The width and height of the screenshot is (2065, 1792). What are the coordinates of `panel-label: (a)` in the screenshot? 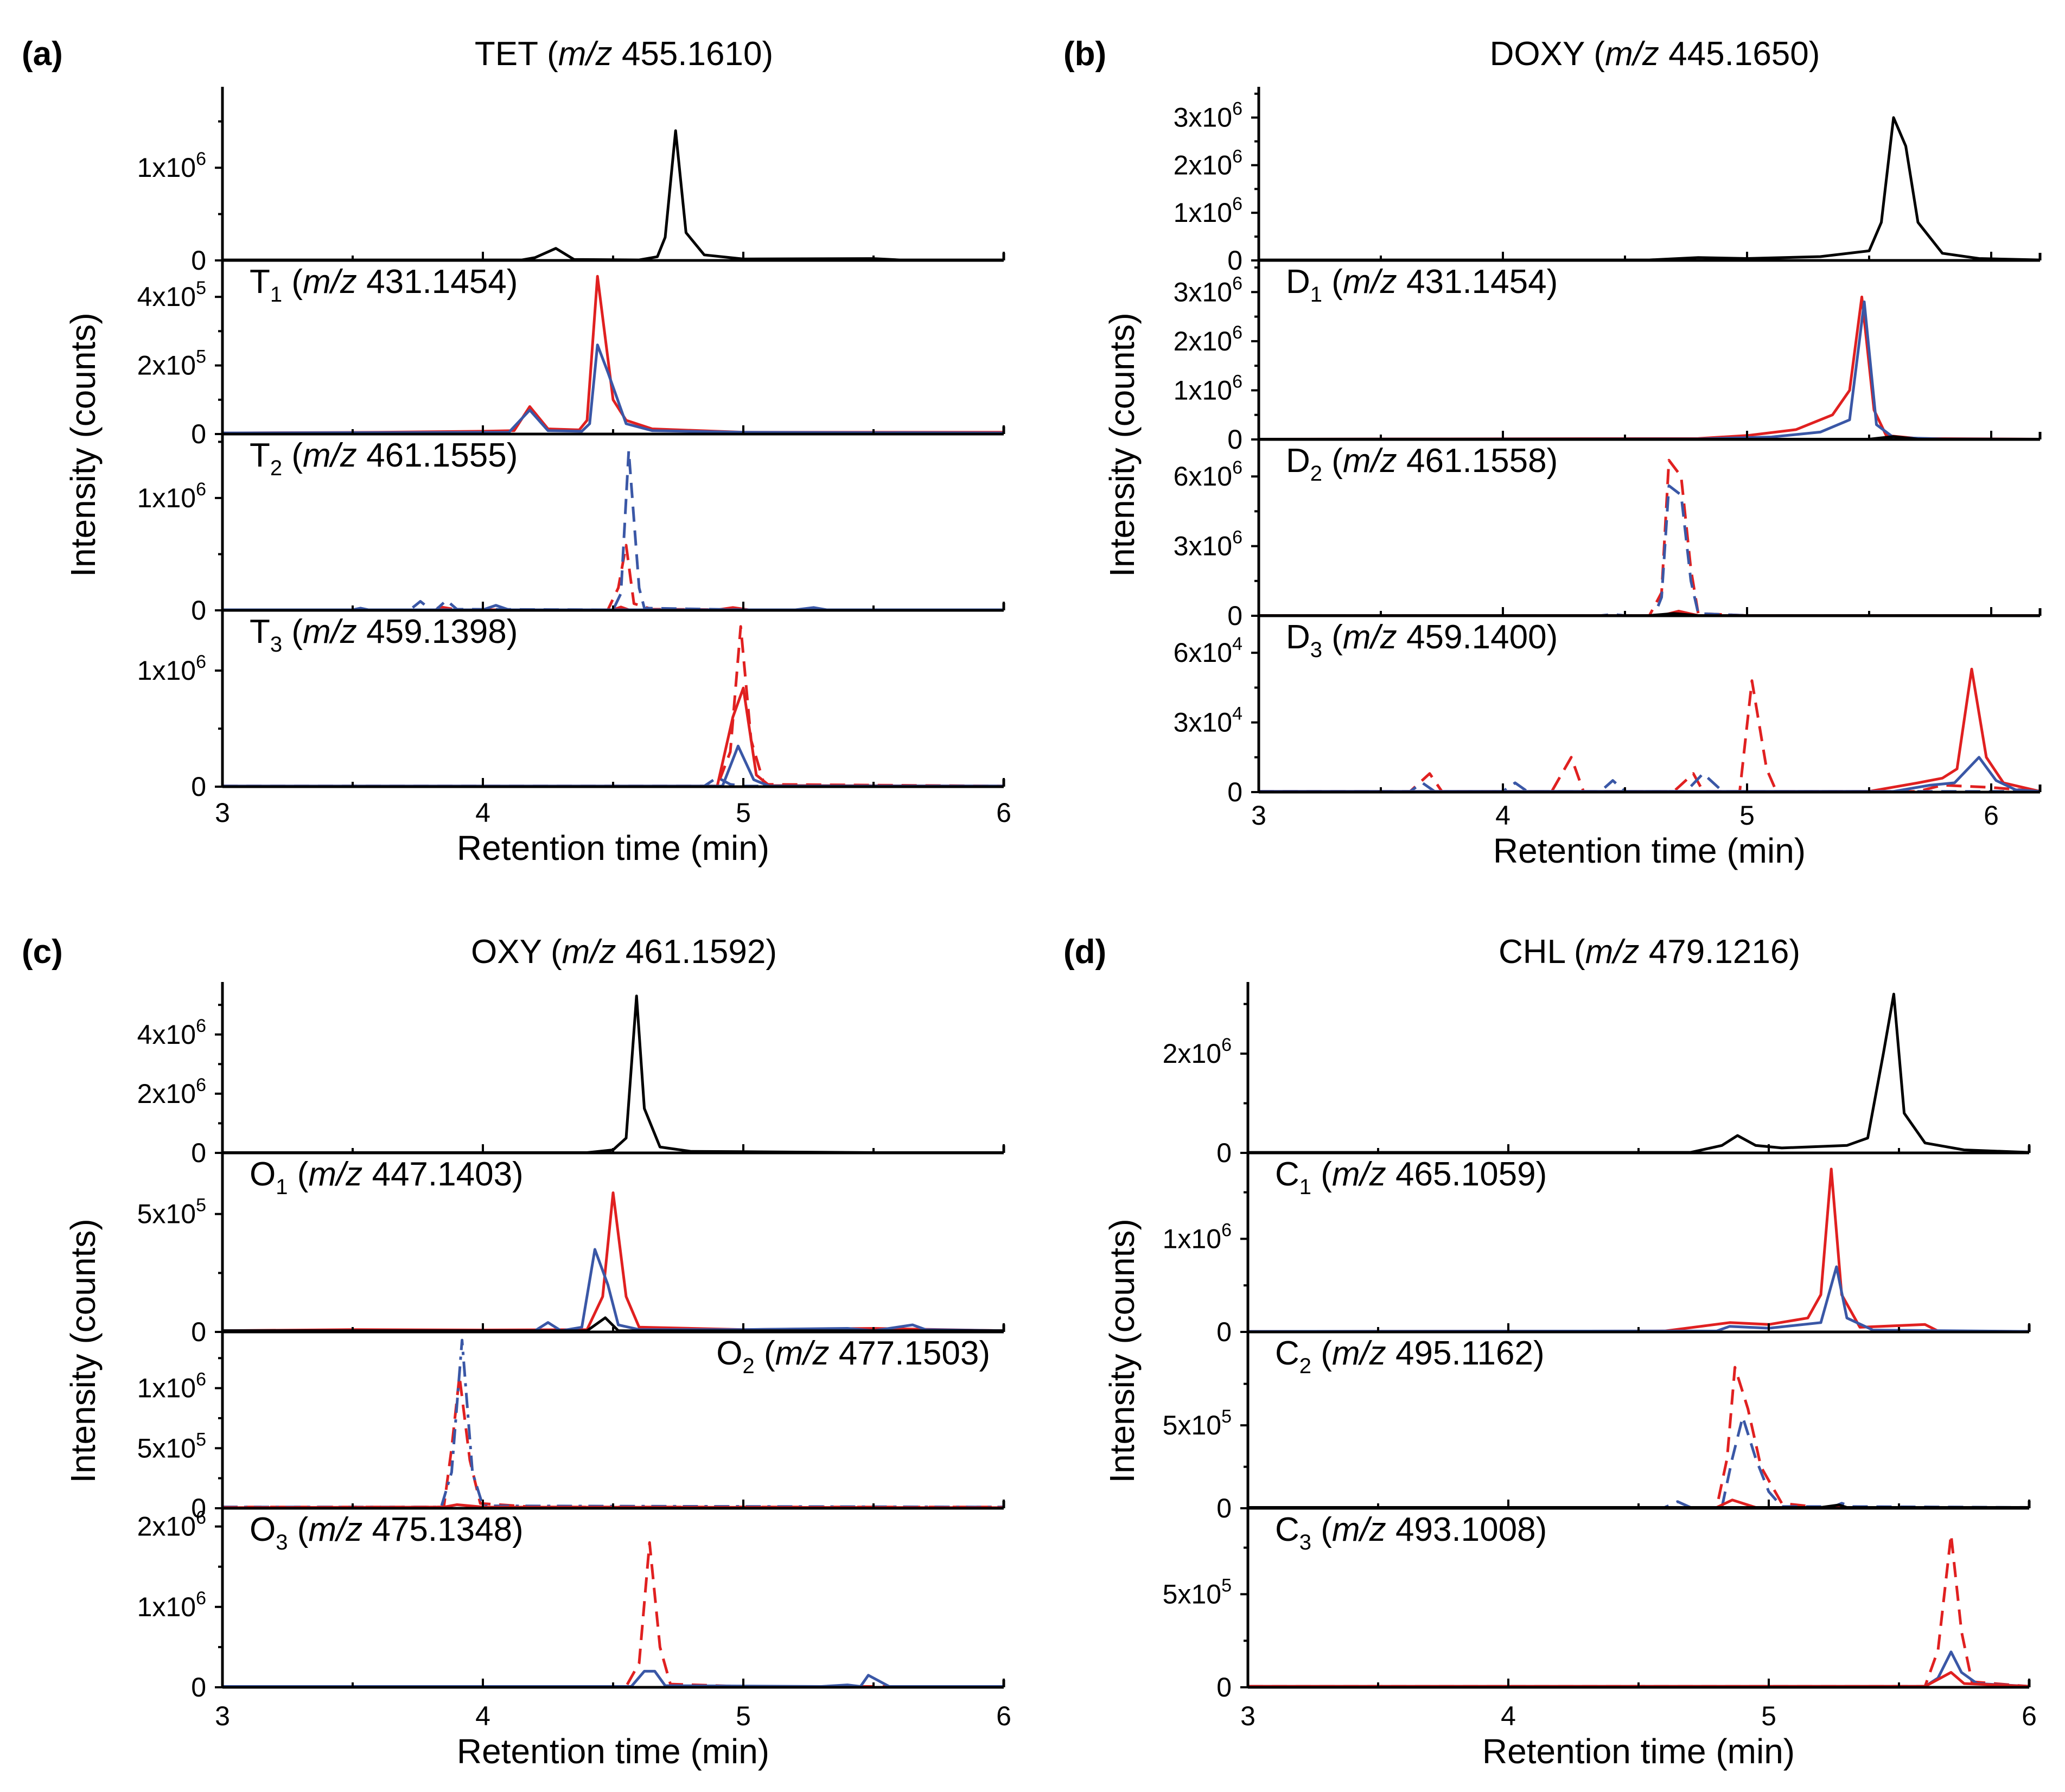 It's located at (42, 54).